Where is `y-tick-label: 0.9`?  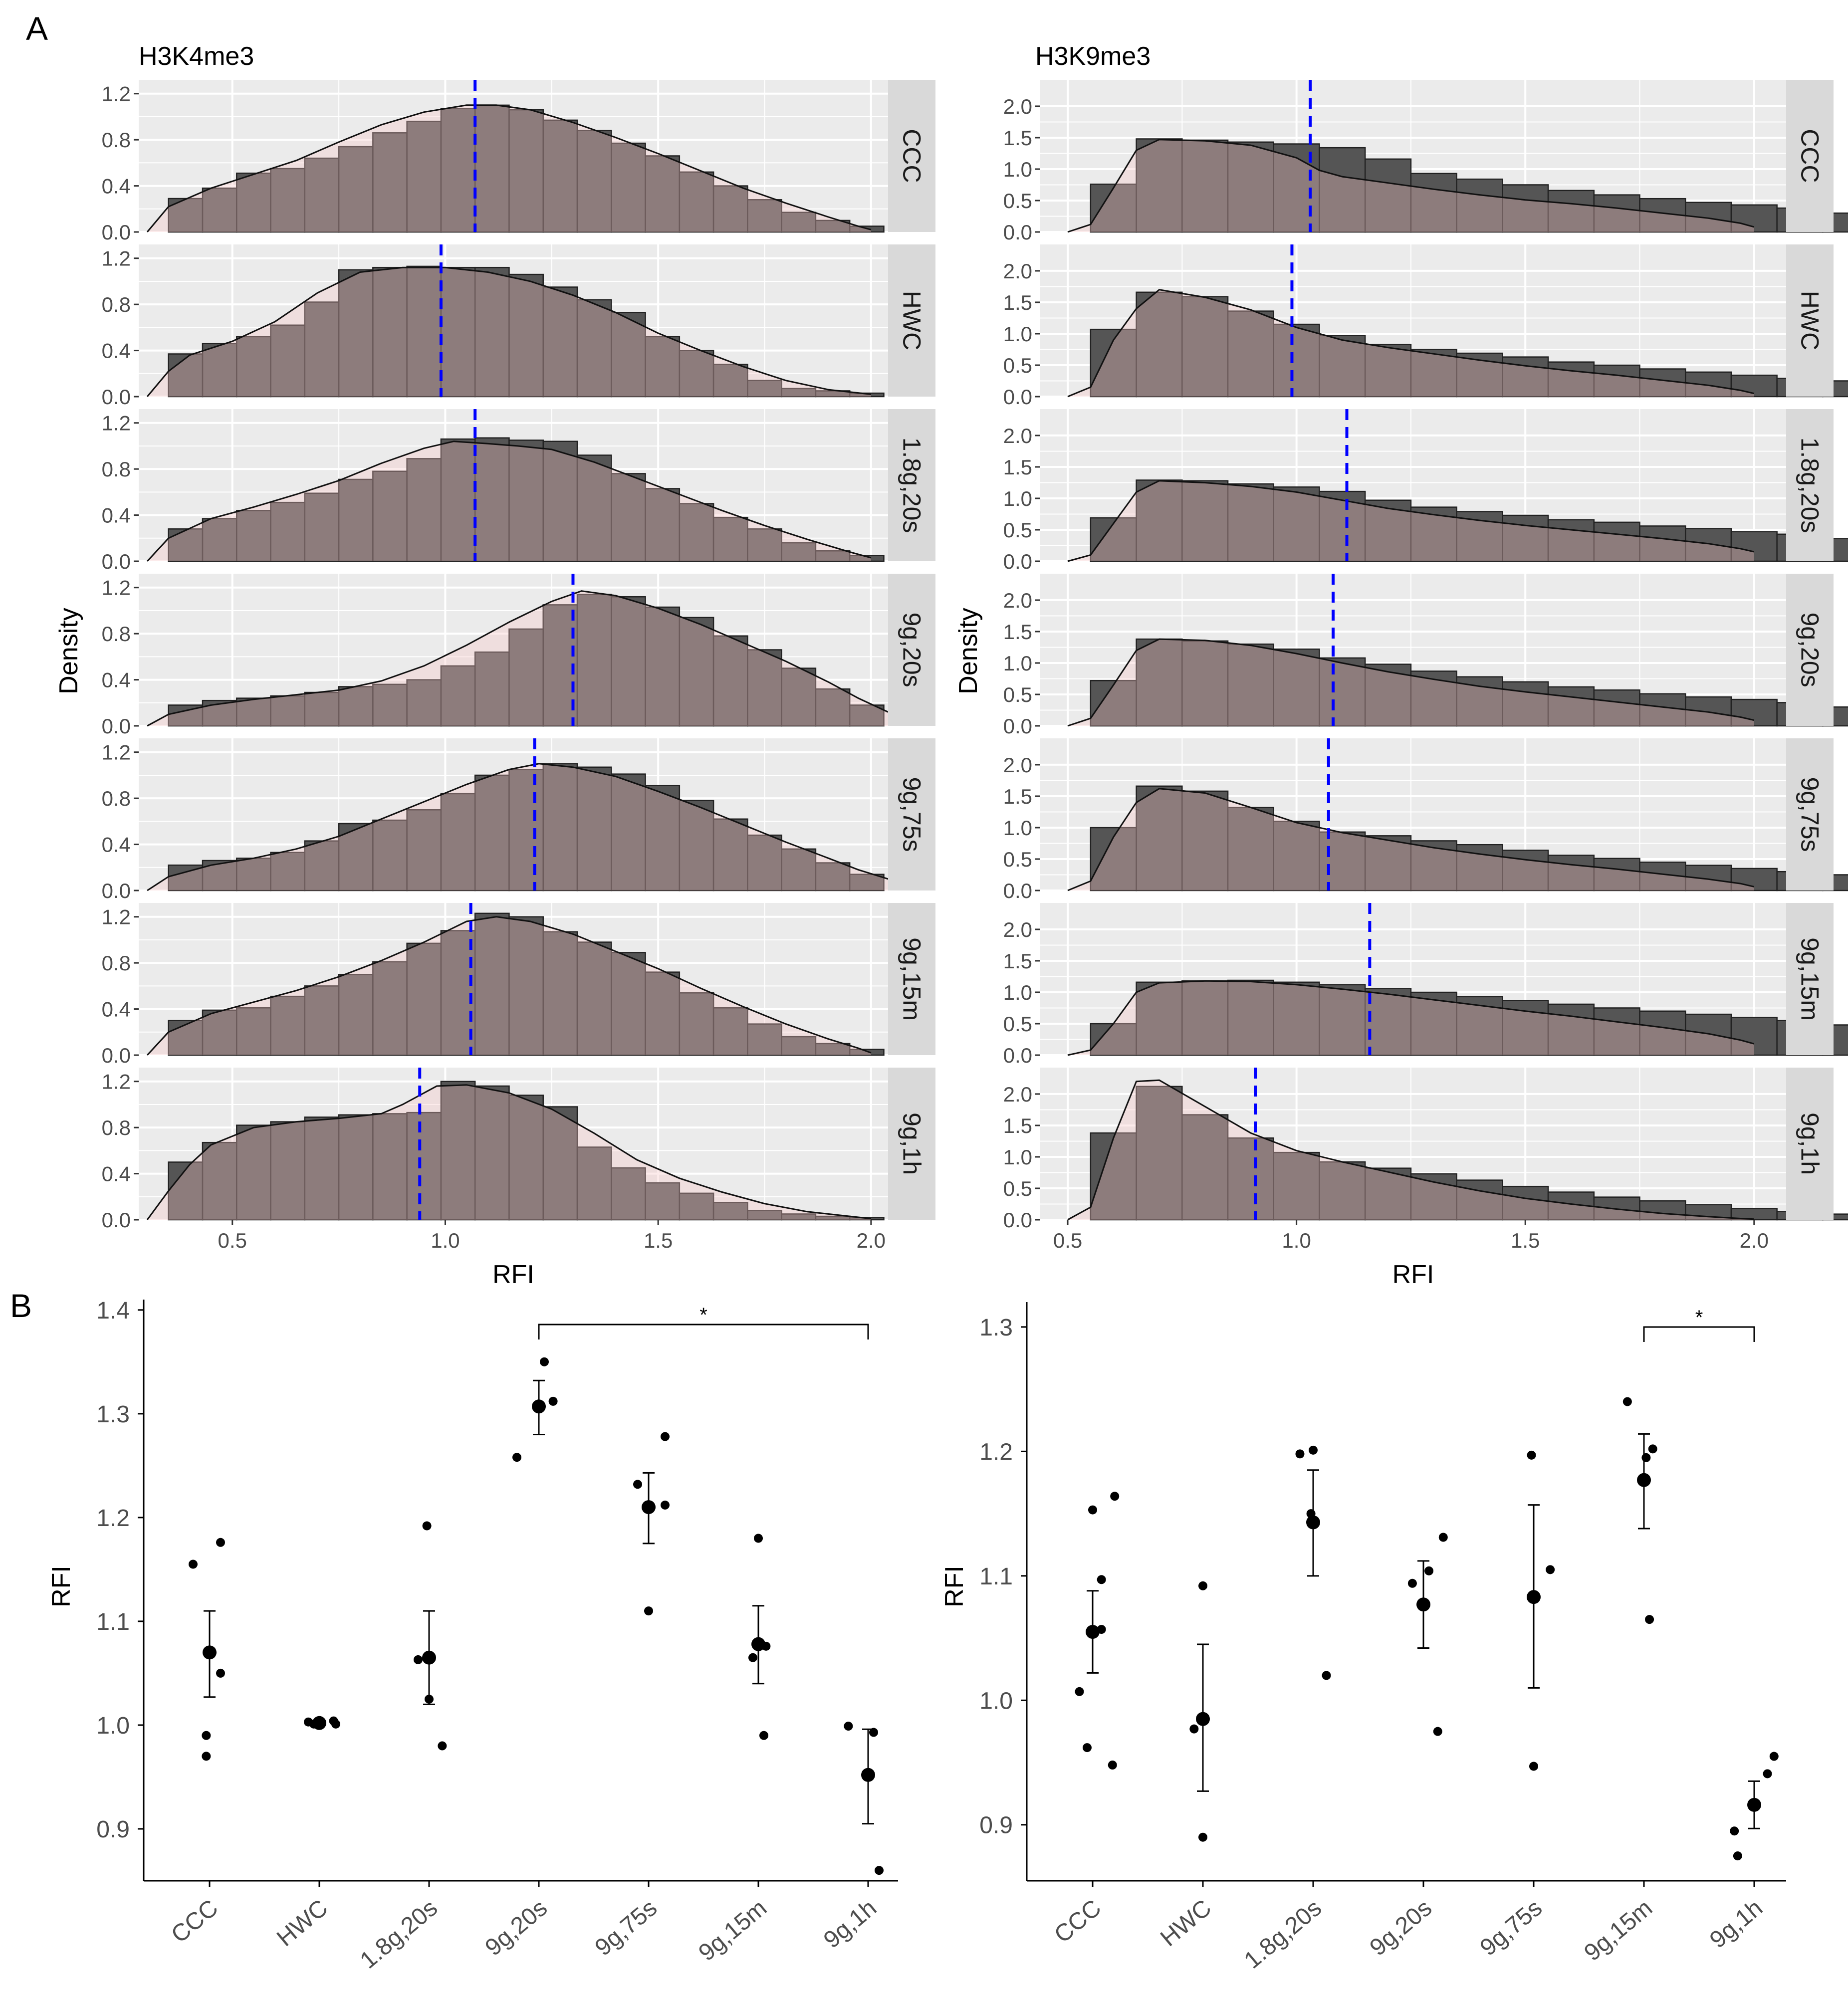 y-tick-label: 0.9 is located at coordinates (113, 1829).